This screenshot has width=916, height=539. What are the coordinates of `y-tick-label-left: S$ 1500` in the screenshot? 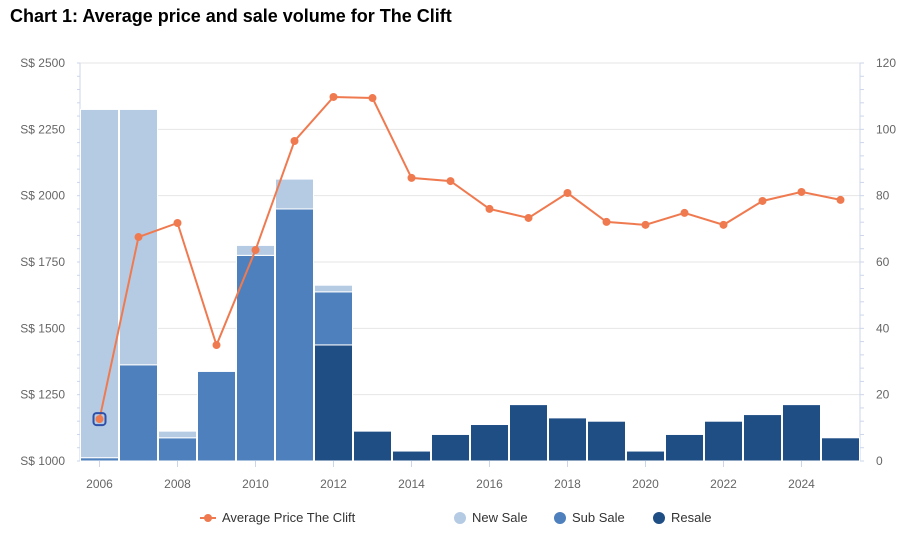 It's located at (42, 328).